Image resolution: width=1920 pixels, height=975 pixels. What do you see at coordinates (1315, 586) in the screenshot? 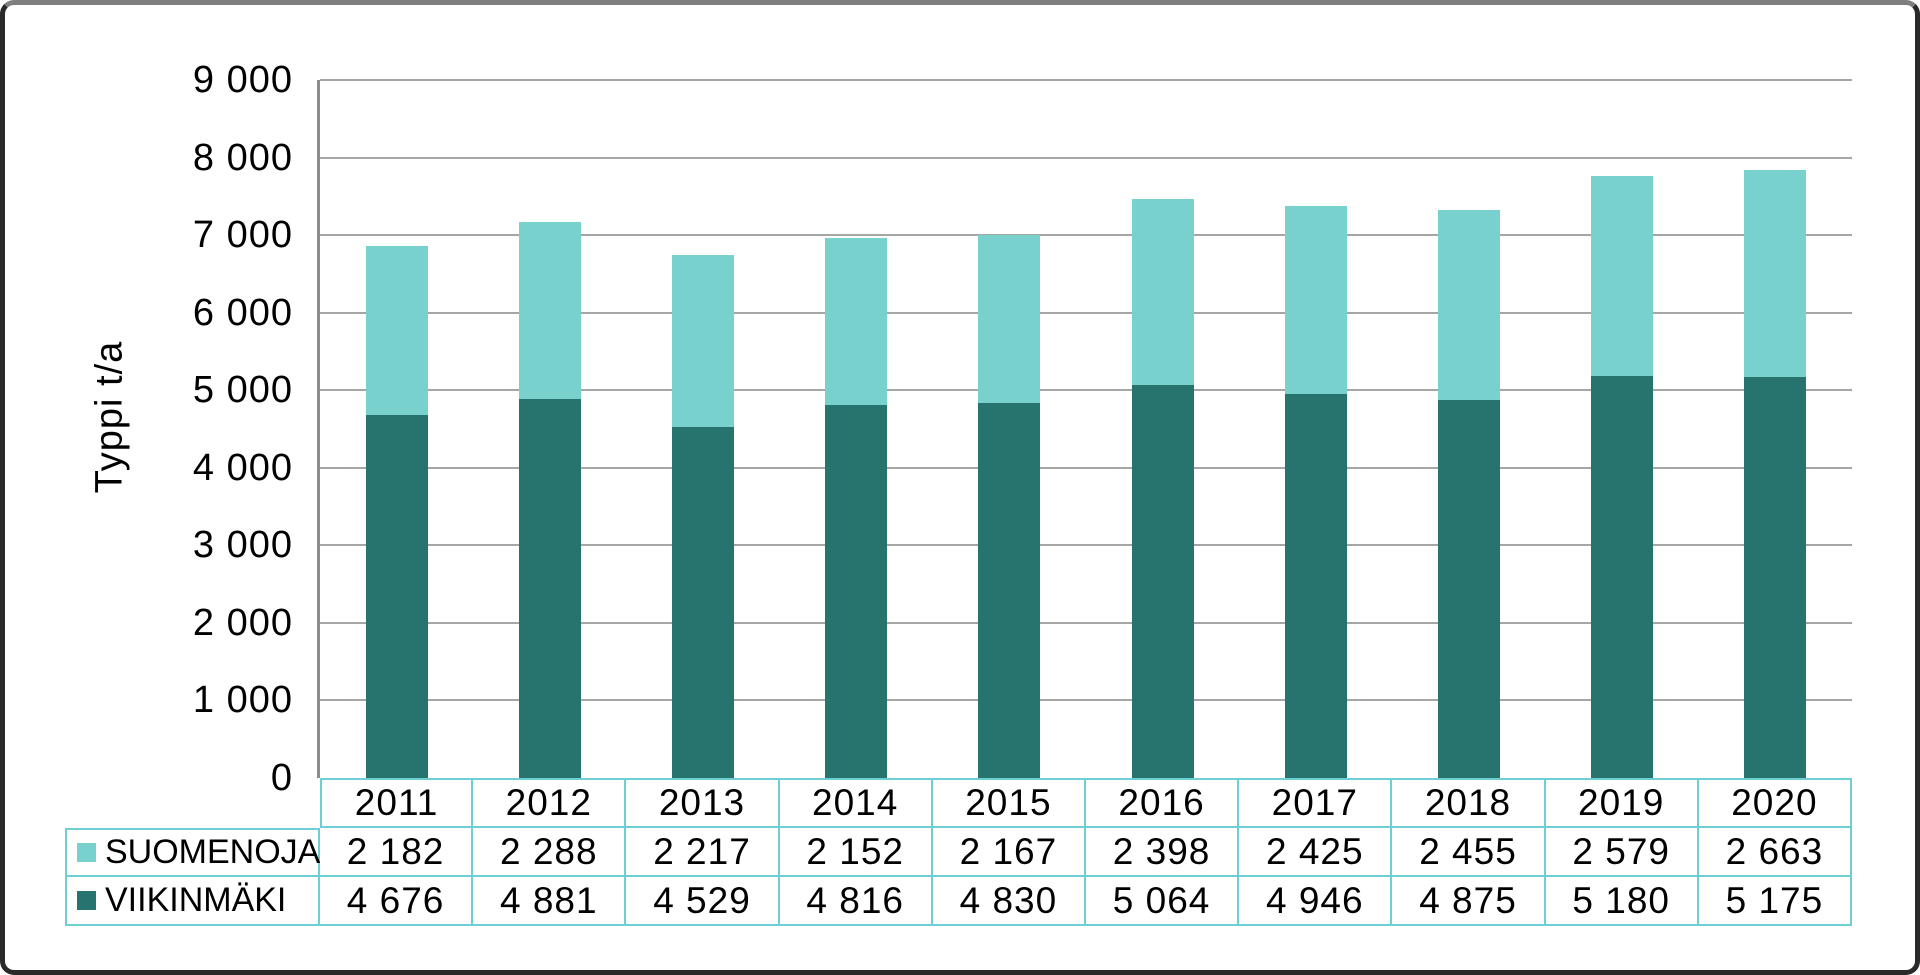
I see `bar-segment-viikinmaki-2017` at bounding box center [1315, 586].